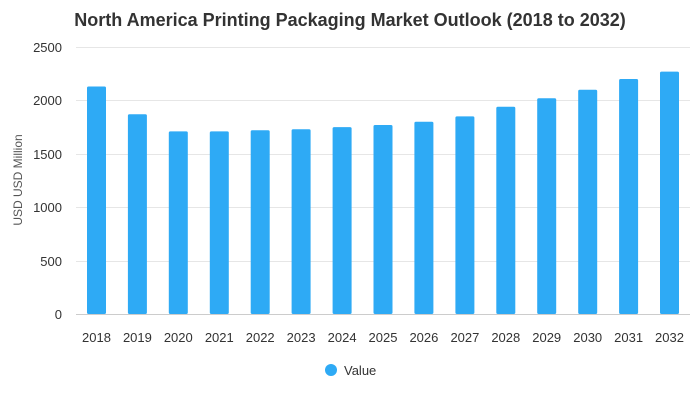 Image resolution: width=700 pixels, height=400 pixels. I want to click on bar-2026, so click(424, 217).